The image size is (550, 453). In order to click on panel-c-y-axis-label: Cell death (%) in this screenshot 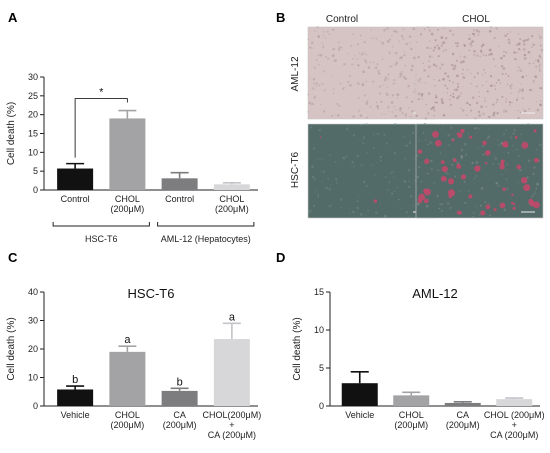, I will do `click(11, 348)`.